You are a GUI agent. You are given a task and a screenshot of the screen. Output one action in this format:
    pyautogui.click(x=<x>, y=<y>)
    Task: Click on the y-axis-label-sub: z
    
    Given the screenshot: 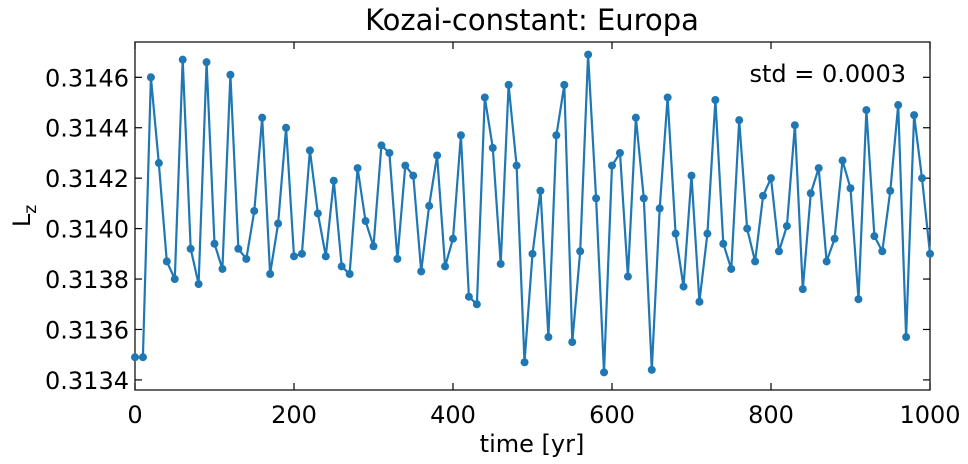 What is the action you would take?
    pyautogui.click(x=31, y=209)
    